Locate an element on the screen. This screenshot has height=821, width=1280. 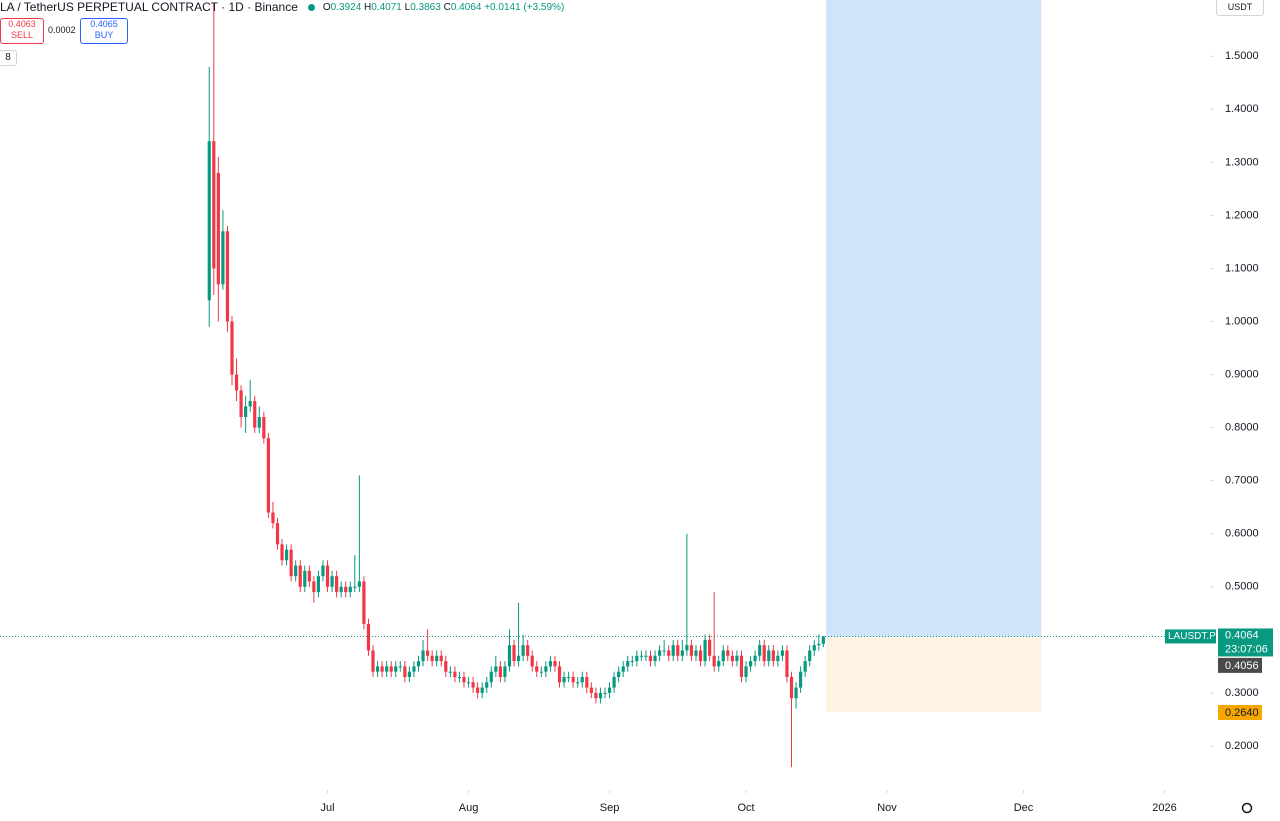
stop-label: 0.2640 is located at coordinates (1242, 713).